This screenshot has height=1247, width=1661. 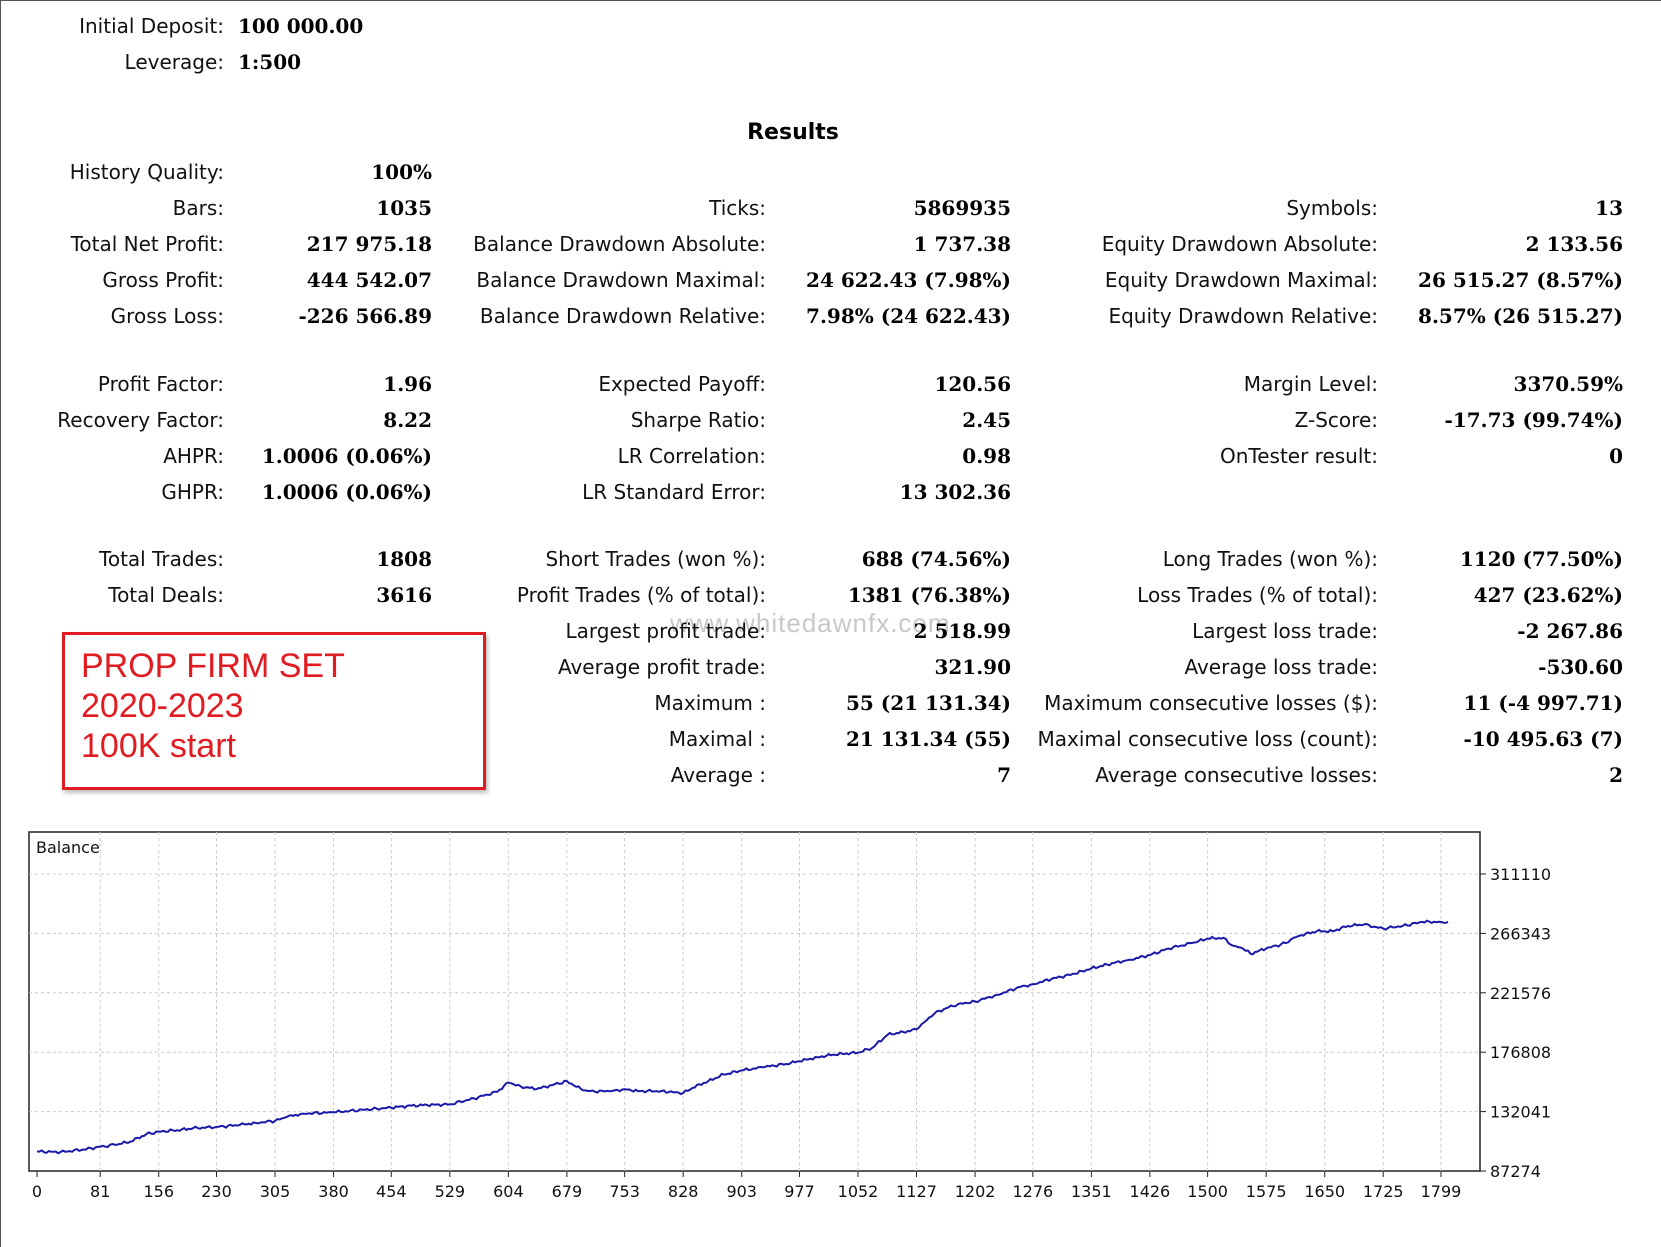 What do you see at coordinates (369, 280) in the screenshot?
I see `gross-profit-value: 444 542.07` at bounding box center [369, 280].